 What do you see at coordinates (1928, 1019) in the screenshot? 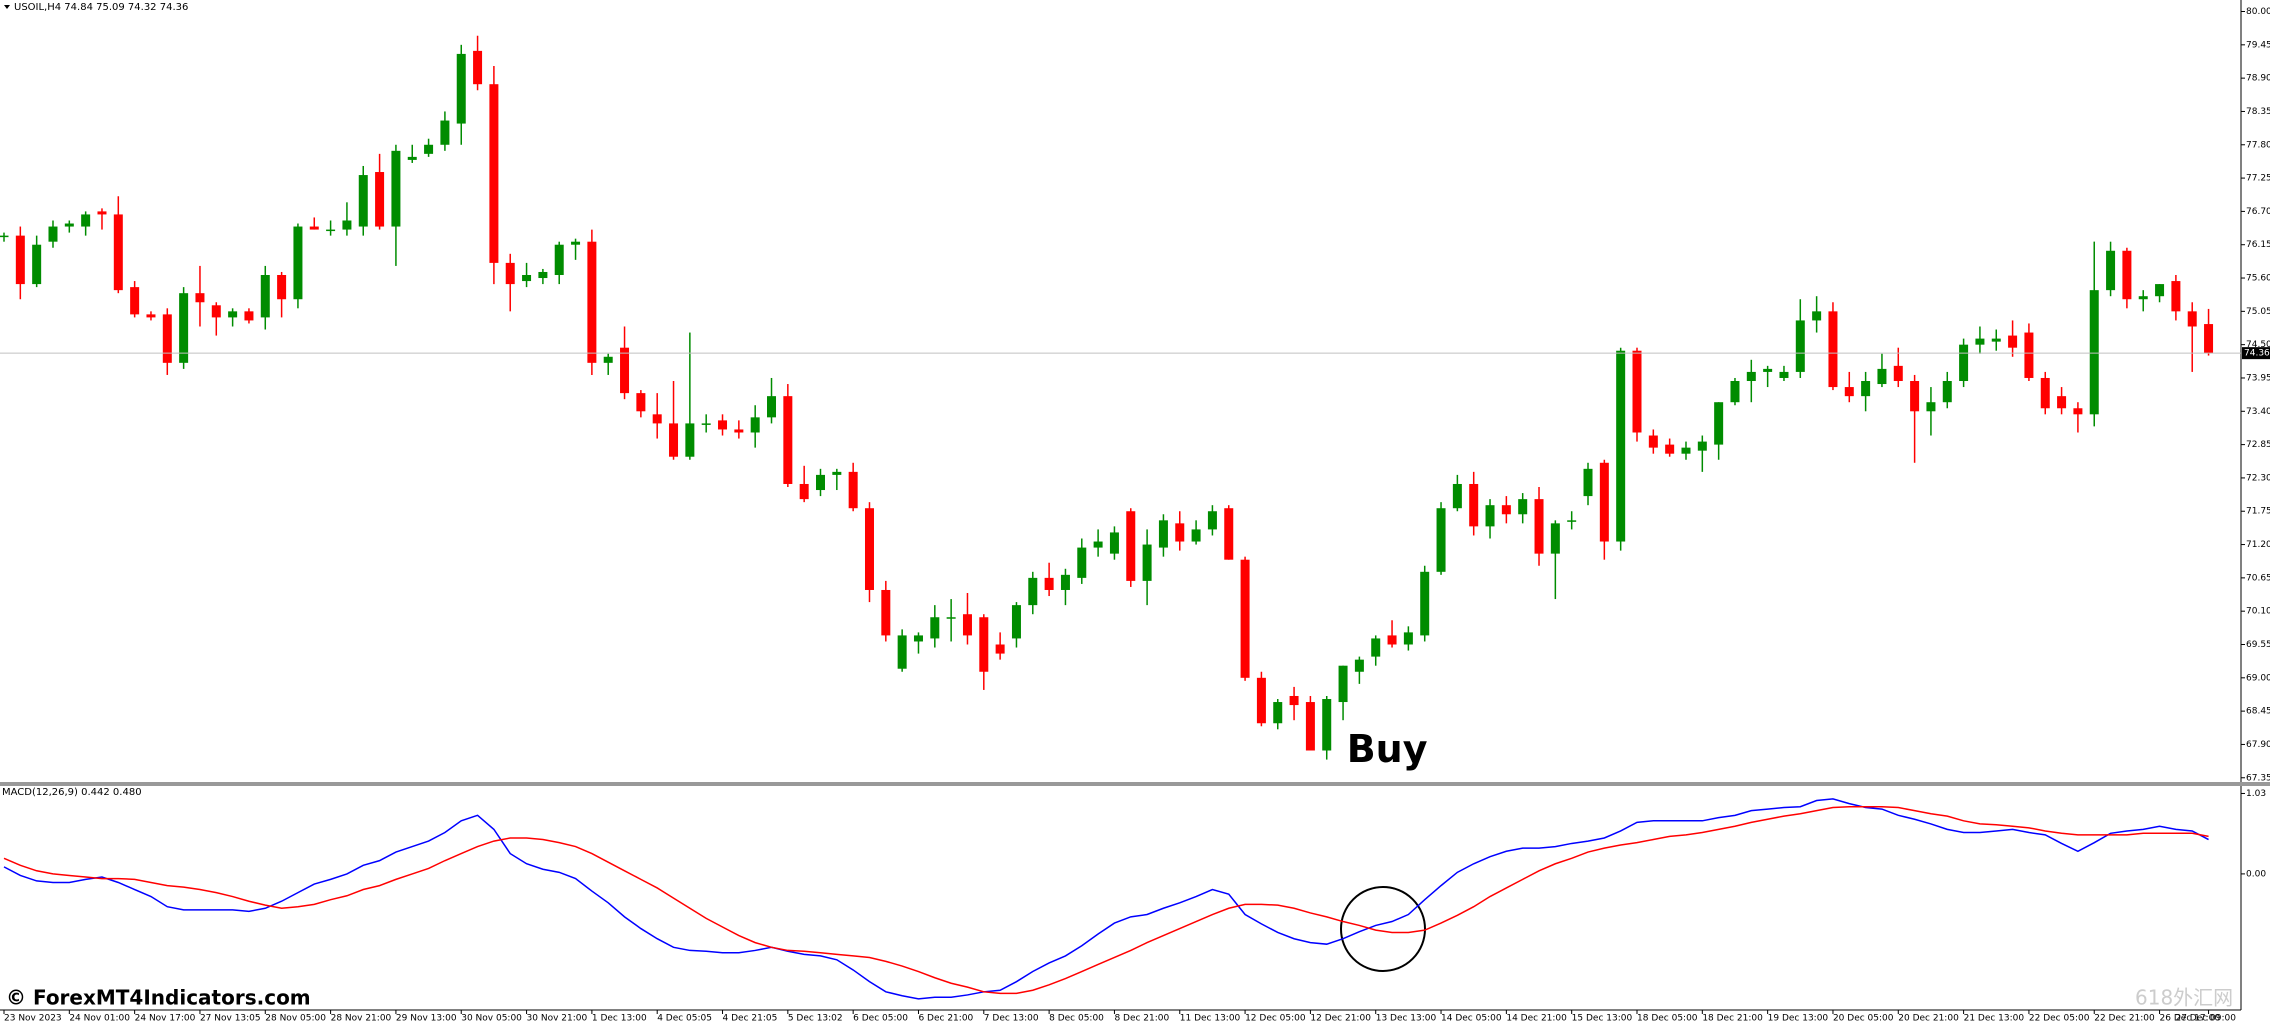
I see `x-tick-label: 20 Dec 21:00` at bounding box center [1928, 1019].